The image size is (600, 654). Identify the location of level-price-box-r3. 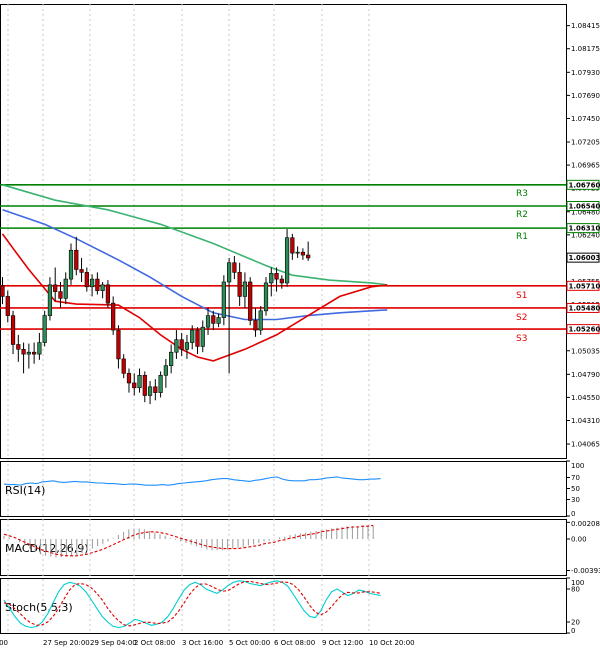
(583, 184).